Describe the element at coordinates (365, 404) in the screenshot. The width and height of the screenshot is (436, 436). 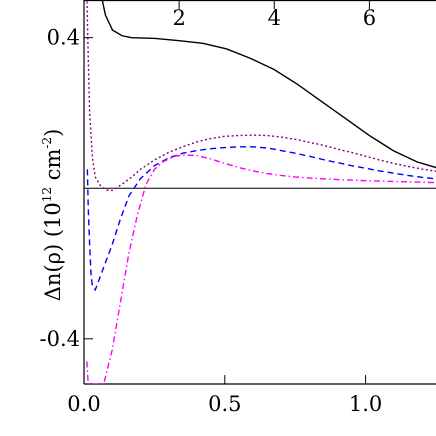
I see `x-tick-label: 1.0` at that location.